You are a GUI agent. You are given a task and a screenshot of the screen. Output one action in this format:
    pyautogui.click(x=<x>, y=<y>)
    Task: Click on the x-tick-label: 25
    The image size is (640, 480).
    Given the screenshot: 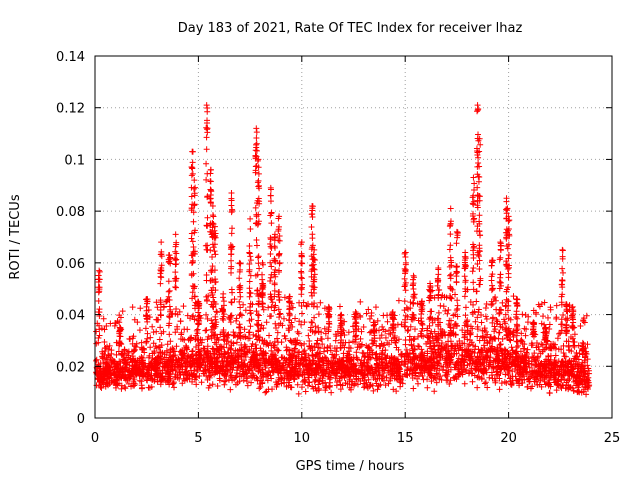 What is the action you would take?
    pyautogui.click(x=612, y=438)
    